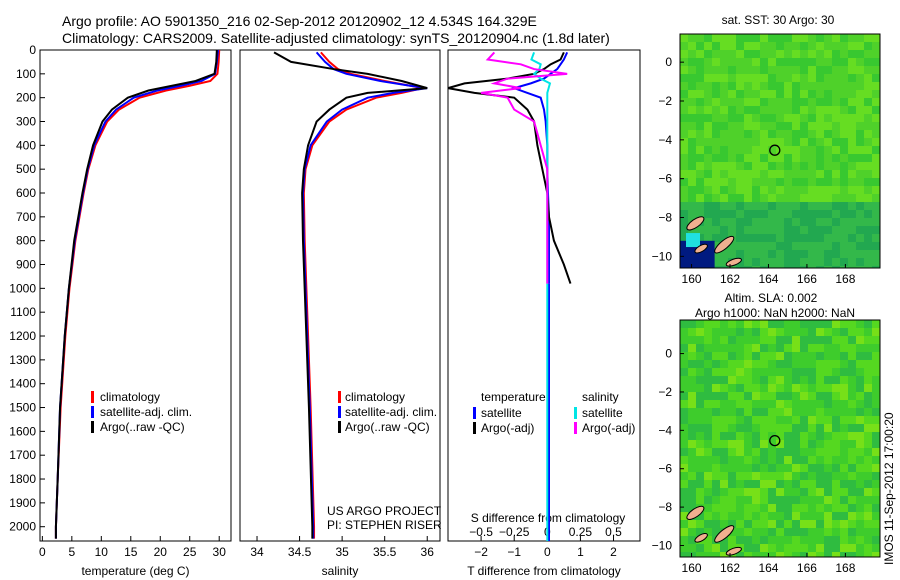 The height and width of the screenshot is (580, 900). Describe the element at coordinates (668, 62) in the screenshot. I see `lat-tick-label: 0` at that location.